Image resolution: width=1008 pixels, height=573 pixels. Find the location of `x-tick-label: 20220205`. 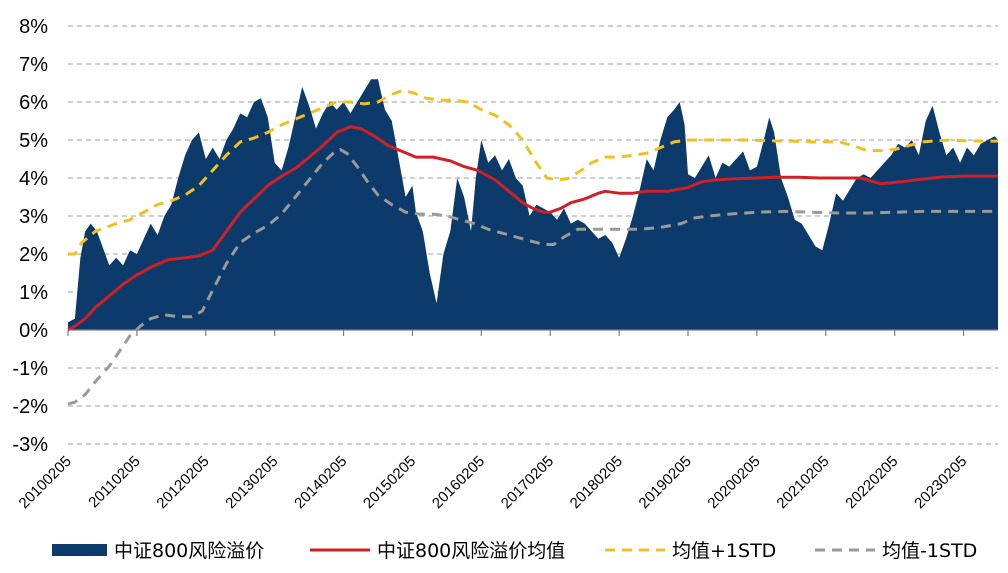

x-tick-label: 20220205 is located at coordinates (871, 482).